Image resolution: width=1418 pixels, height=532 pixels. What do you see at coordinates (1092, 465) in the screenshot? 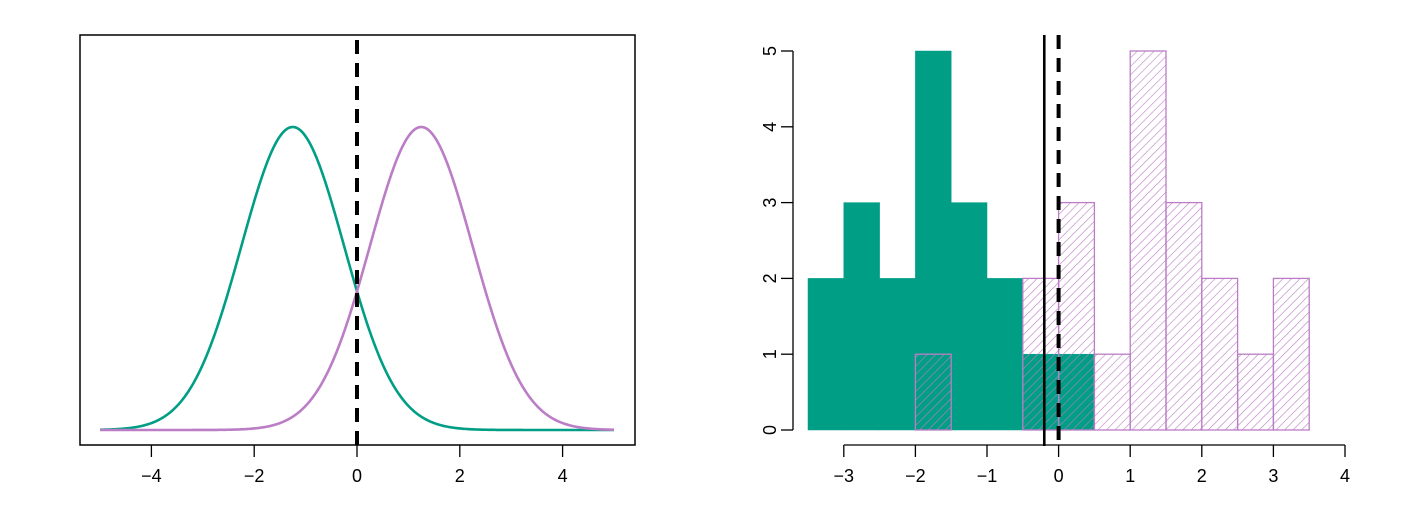
I see `x-axis: −3 −2 −1 0 1 2 3 4` at bounding box center [1092, 465].